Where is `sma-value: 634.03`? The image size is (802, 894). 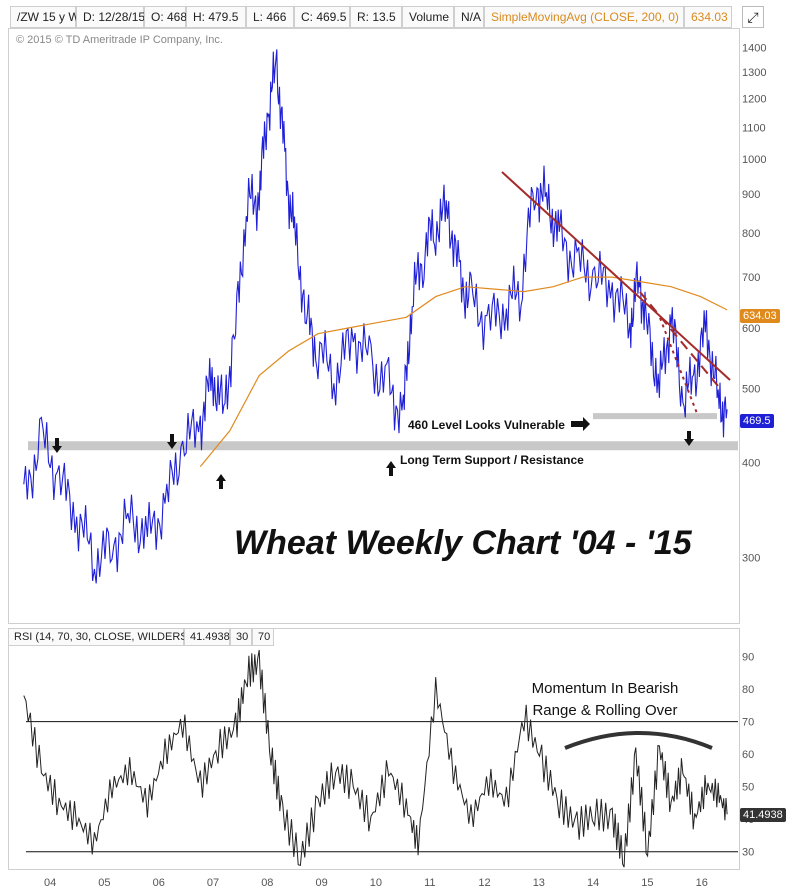 sma-value: 634.03 is located at coordinates (709, 17).